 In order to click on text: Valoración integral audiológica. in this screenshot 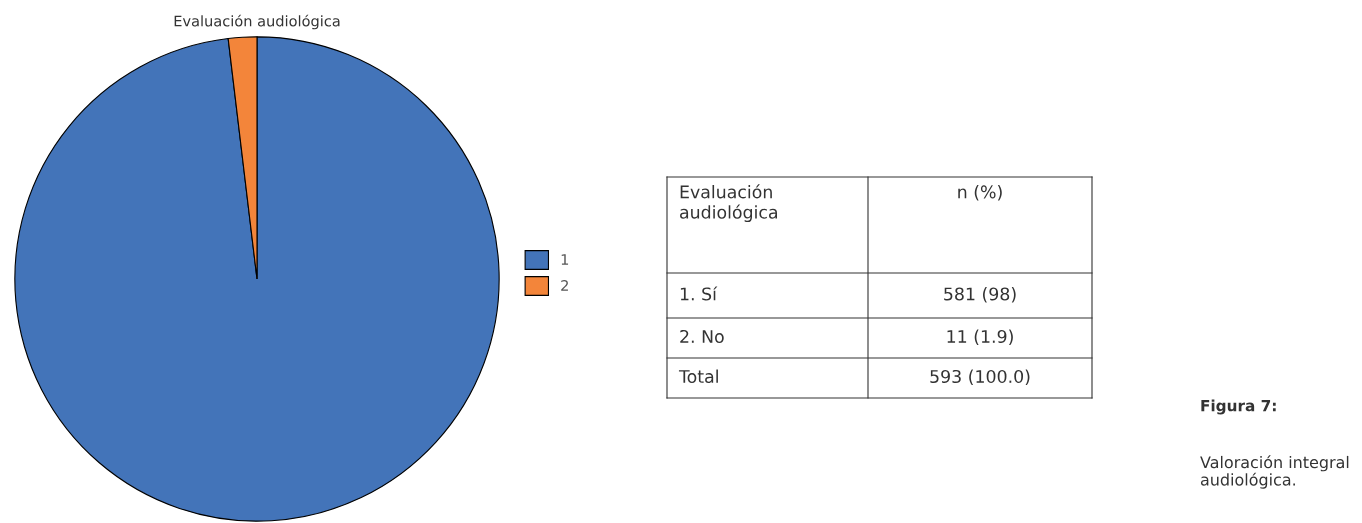, I will do `click(1274, 472)`.